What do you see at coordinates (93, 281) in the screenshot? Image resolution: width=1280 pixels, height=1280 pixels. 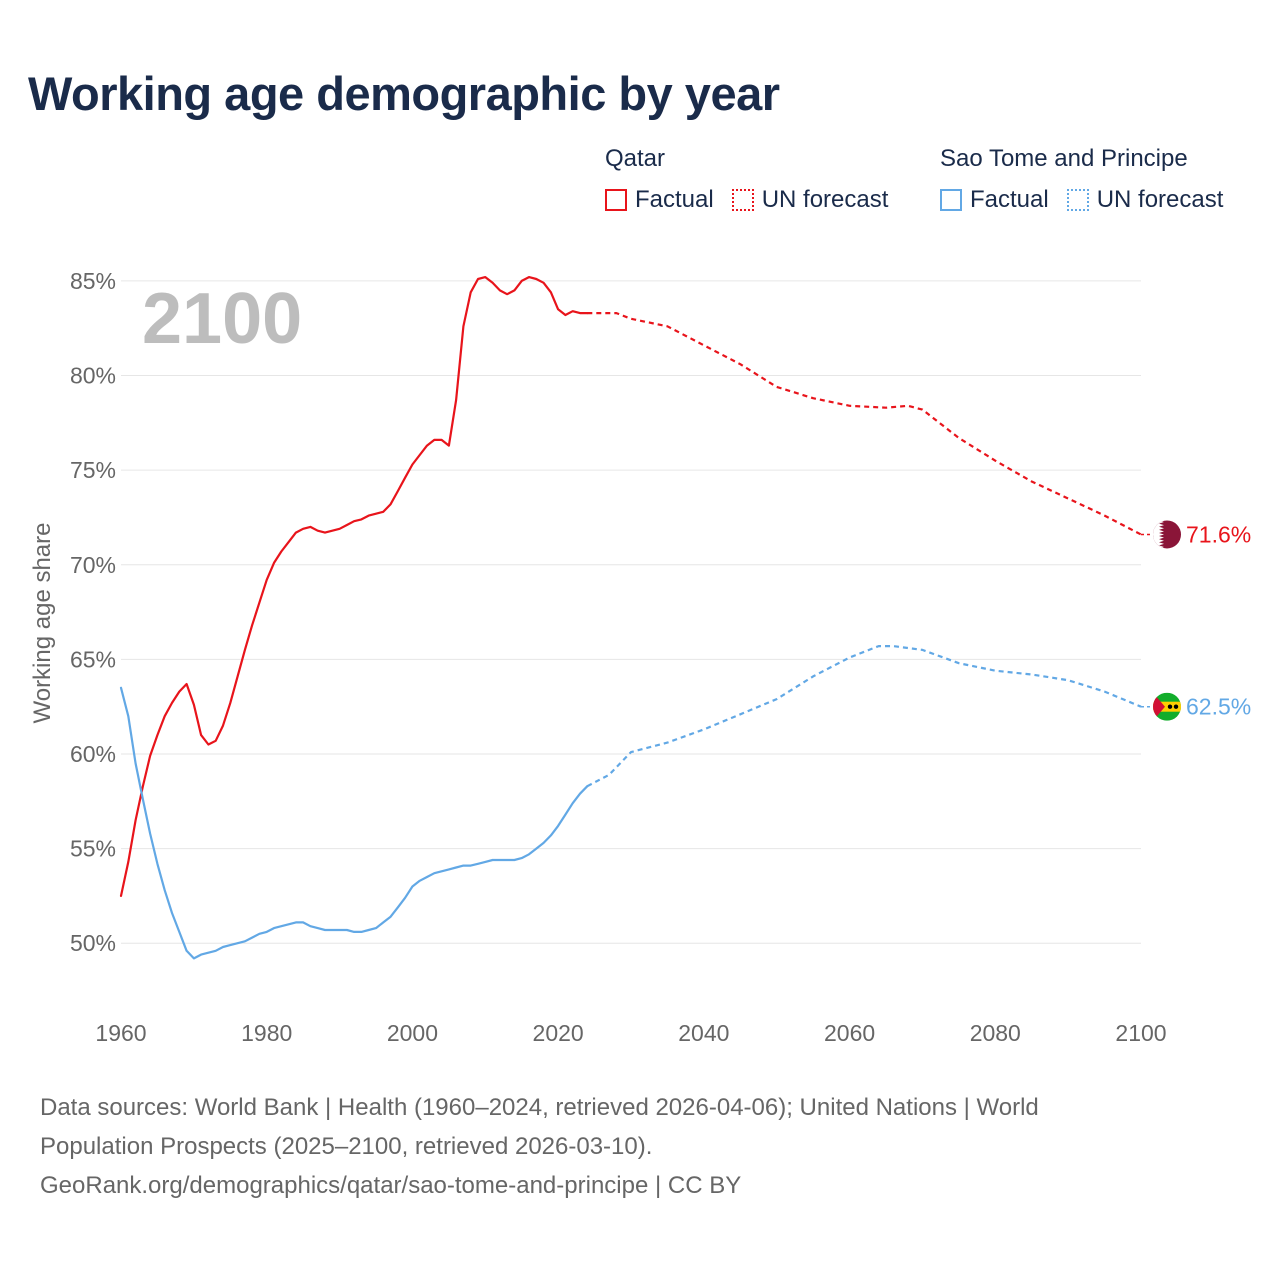 I see `y-tick-label: 85%` at bounding box center [93, 281].